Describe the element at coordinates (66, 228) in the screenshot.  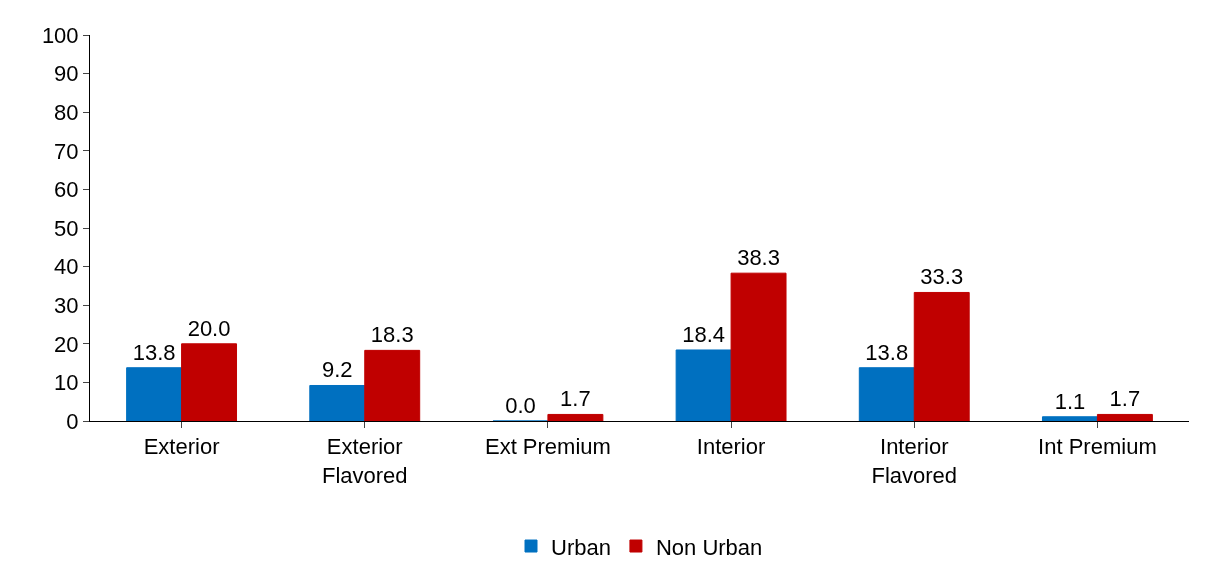
I see `y-tick-label: 50` at that location.